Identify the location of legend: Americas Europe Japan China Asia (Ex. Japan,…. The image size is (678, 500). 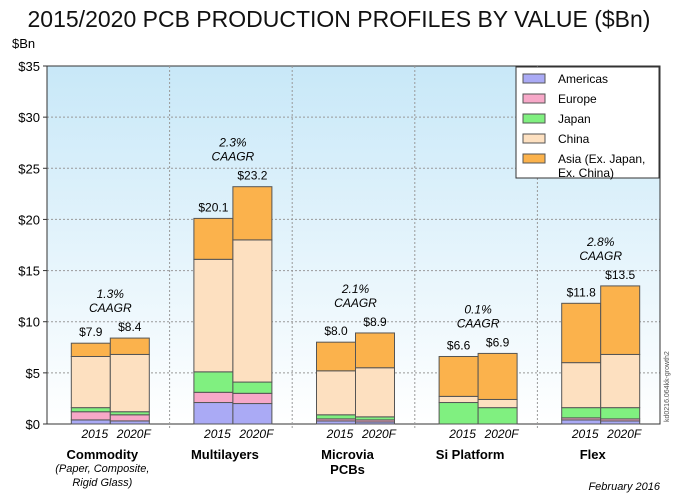
(587, 123).